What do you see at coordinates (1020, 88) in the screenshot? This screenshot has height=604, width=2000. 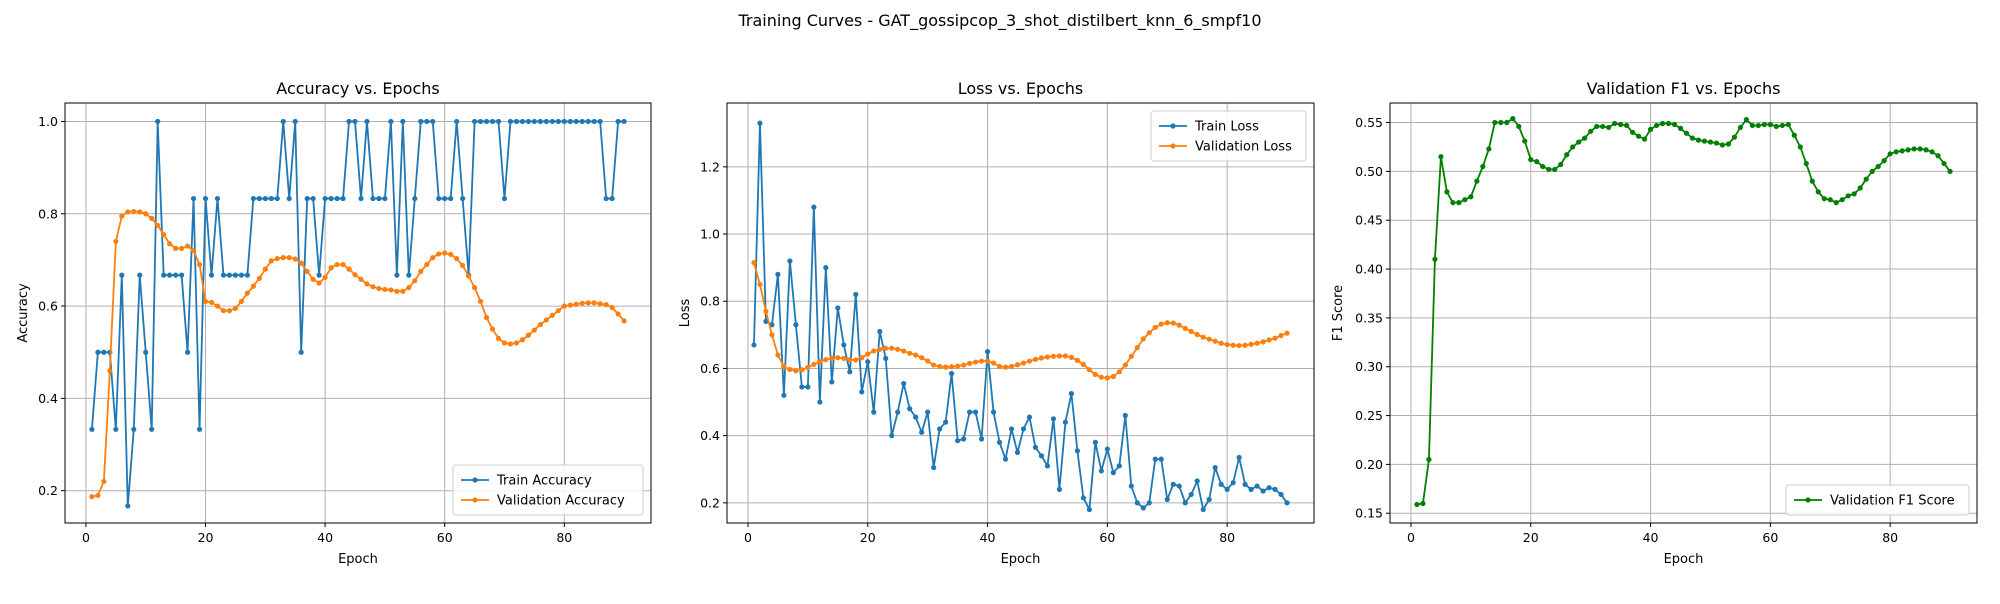 I see `chart-title: Loss vs. Epochs` at bounding box center [1020, 88].